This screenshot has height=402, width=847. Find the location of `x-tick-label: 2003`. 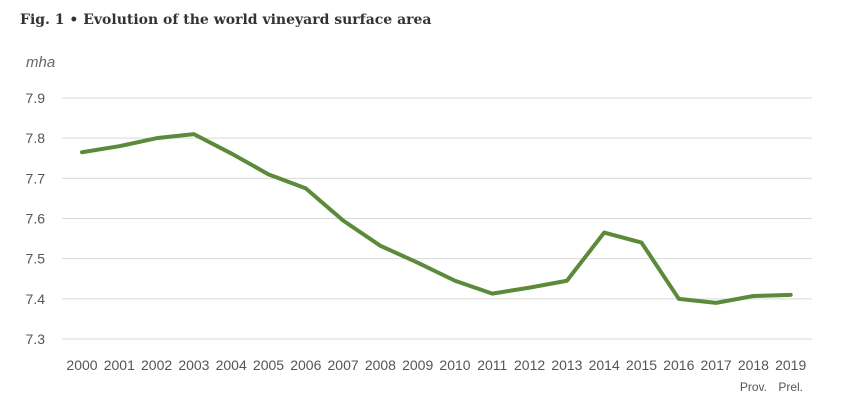

x-tick-label: 2003 is located at coordinates (193, 365).